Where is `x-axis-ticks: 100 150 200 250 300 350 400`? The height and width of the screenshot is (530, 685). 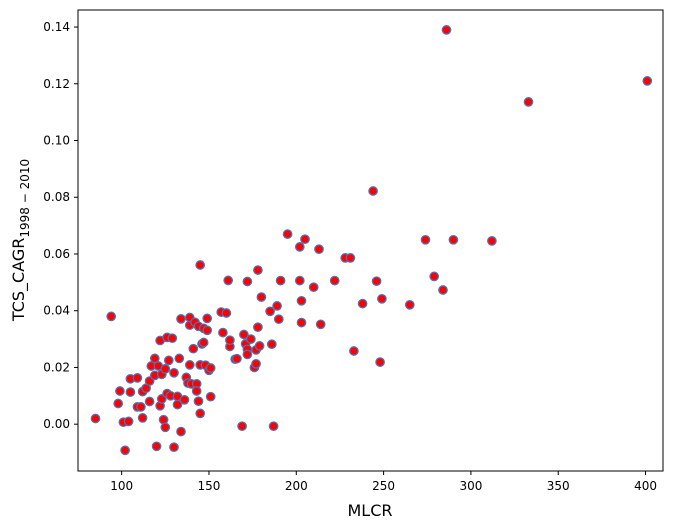
x-axis-ticks: 100 150 200 250 300 350 400 is located at coordinates (383, 482).